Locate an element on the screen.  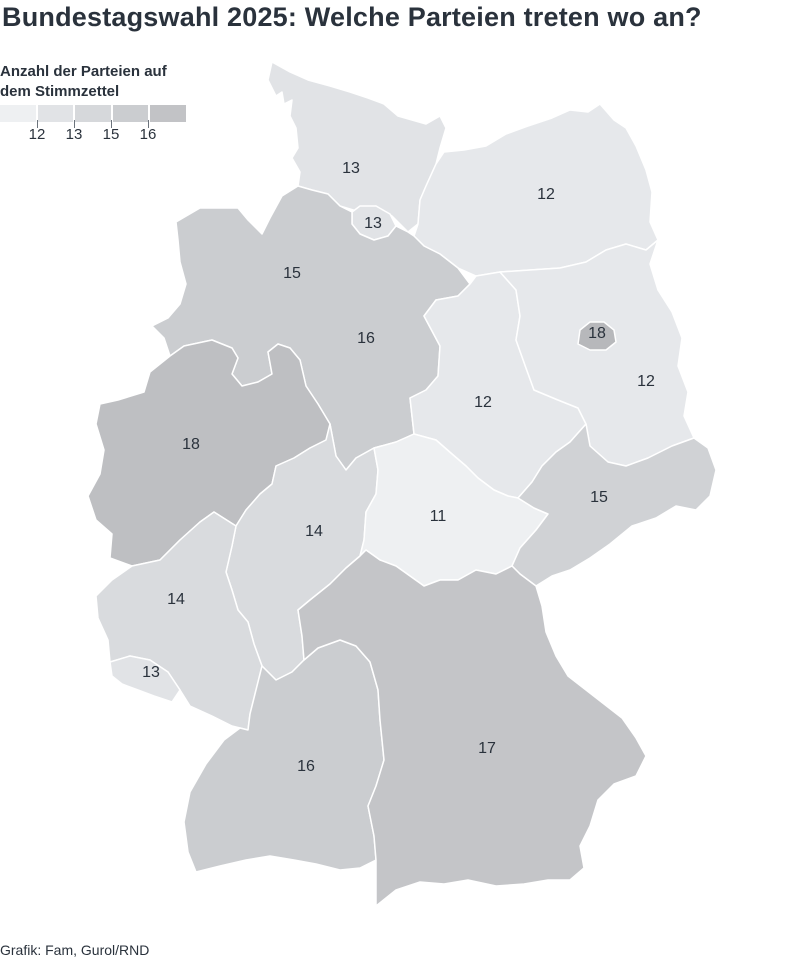
state-label-bremen: 15 is located at coordinates (292, 273).